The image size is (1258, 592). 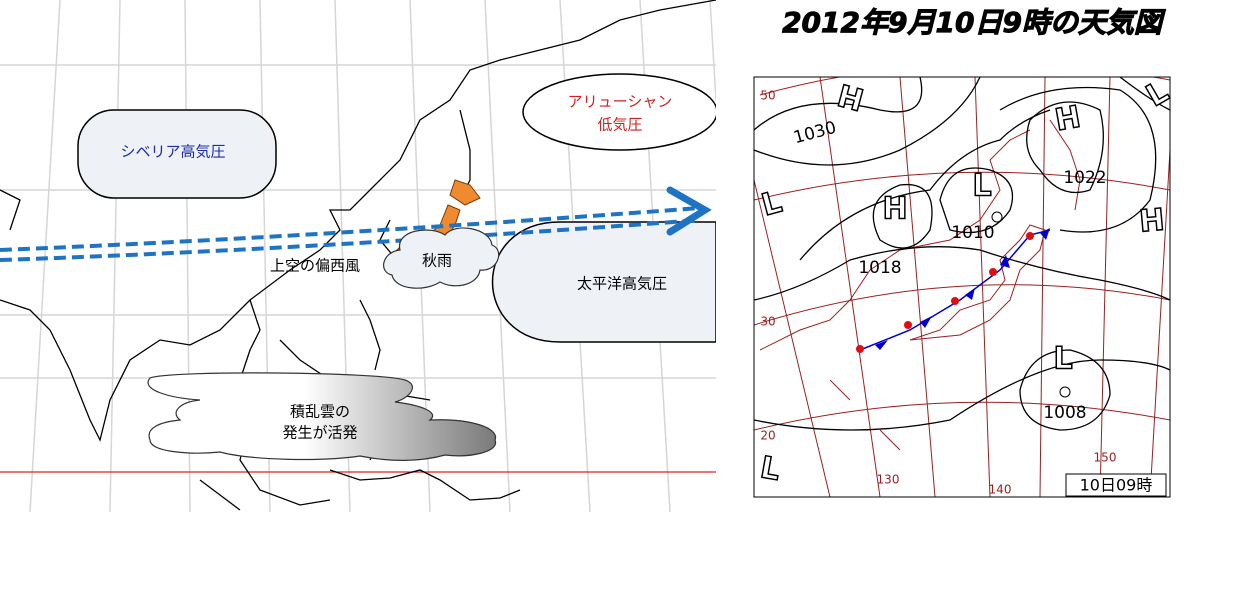 I want to click on jet-stream, so click(x=350, y=234).